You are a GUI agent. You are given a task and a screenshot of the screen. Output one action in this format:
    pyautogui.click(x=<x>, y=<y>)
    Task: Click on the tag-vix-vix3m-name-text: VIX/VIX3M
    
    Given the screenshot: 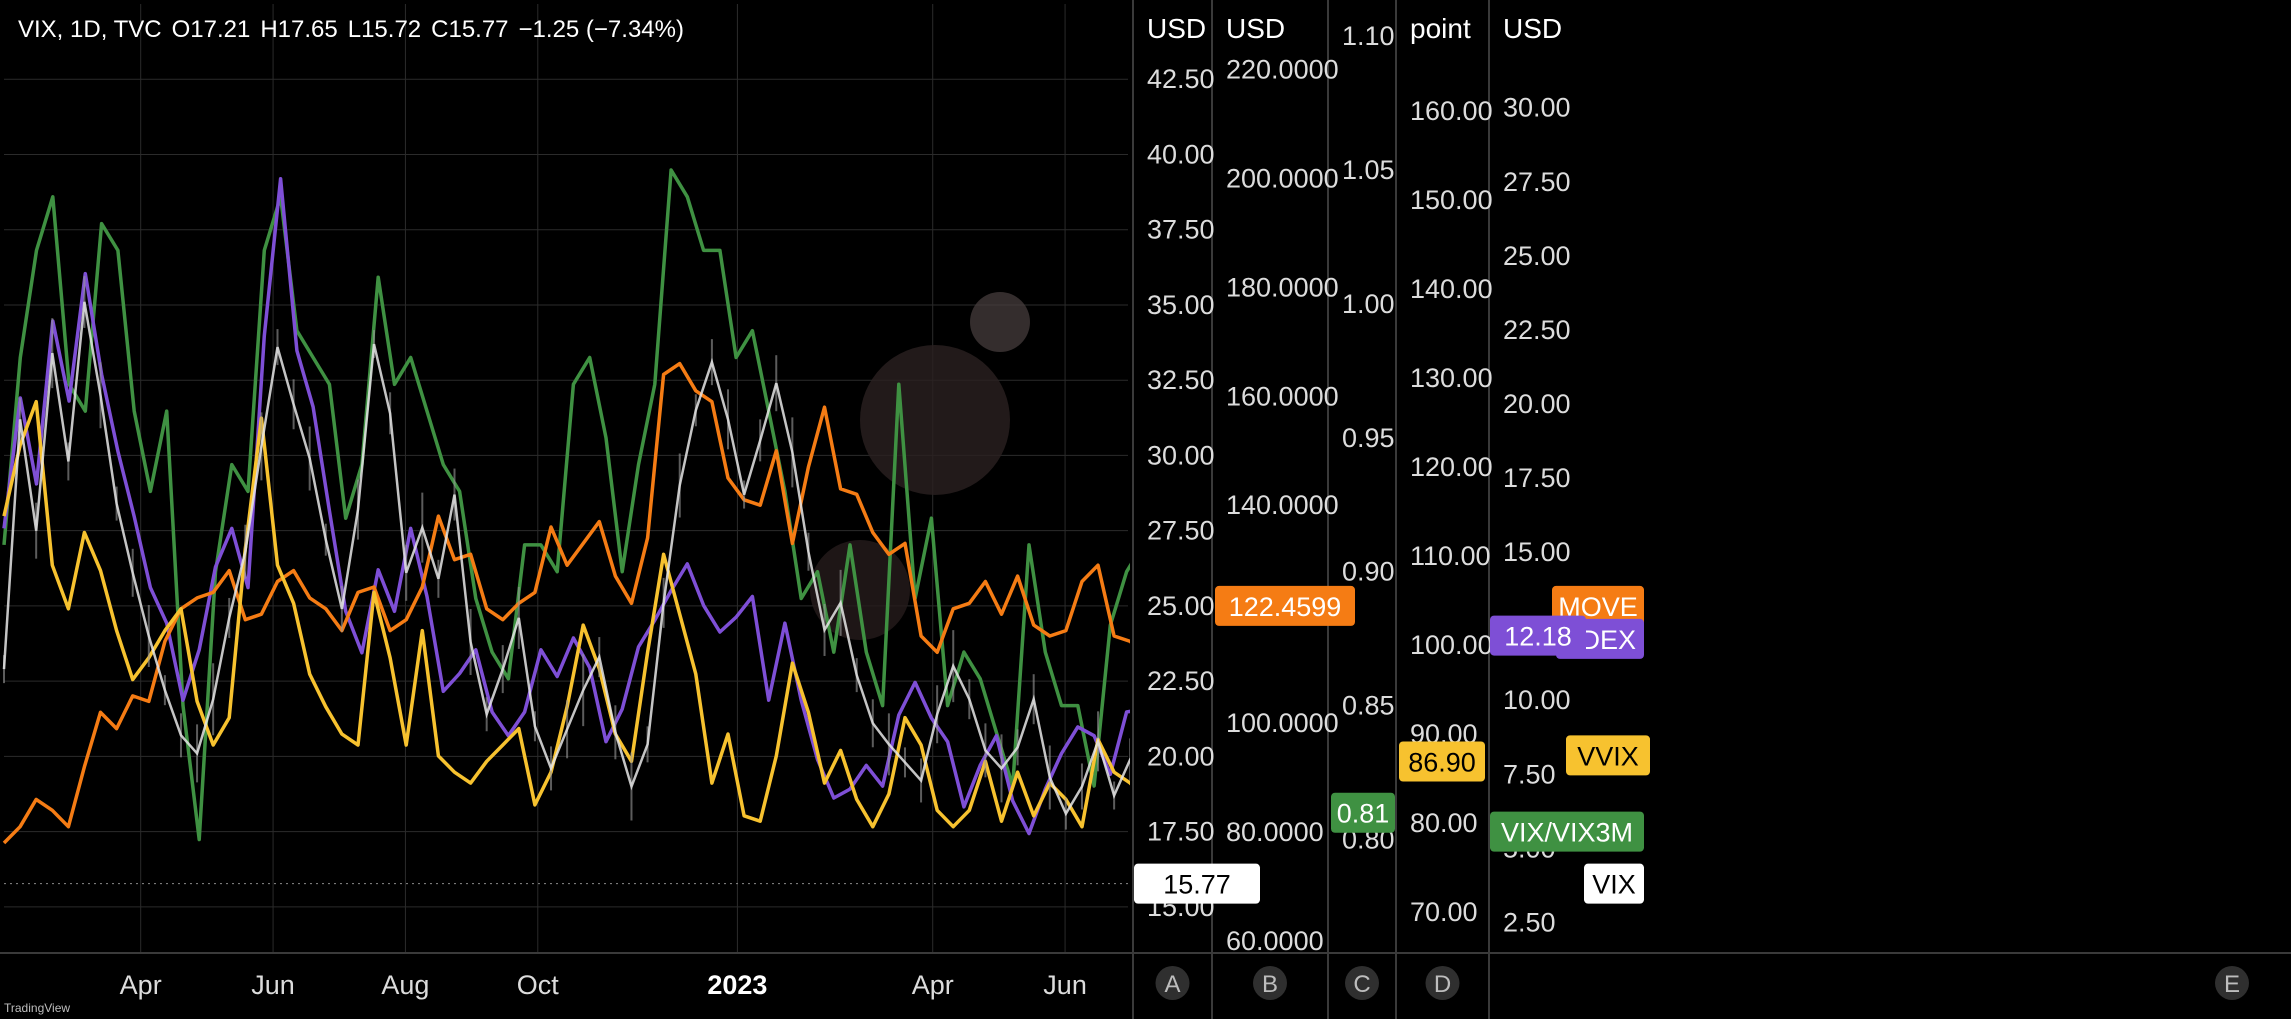 What is the action you would take?
    pyautogui.click(x=1567, y=833)
    